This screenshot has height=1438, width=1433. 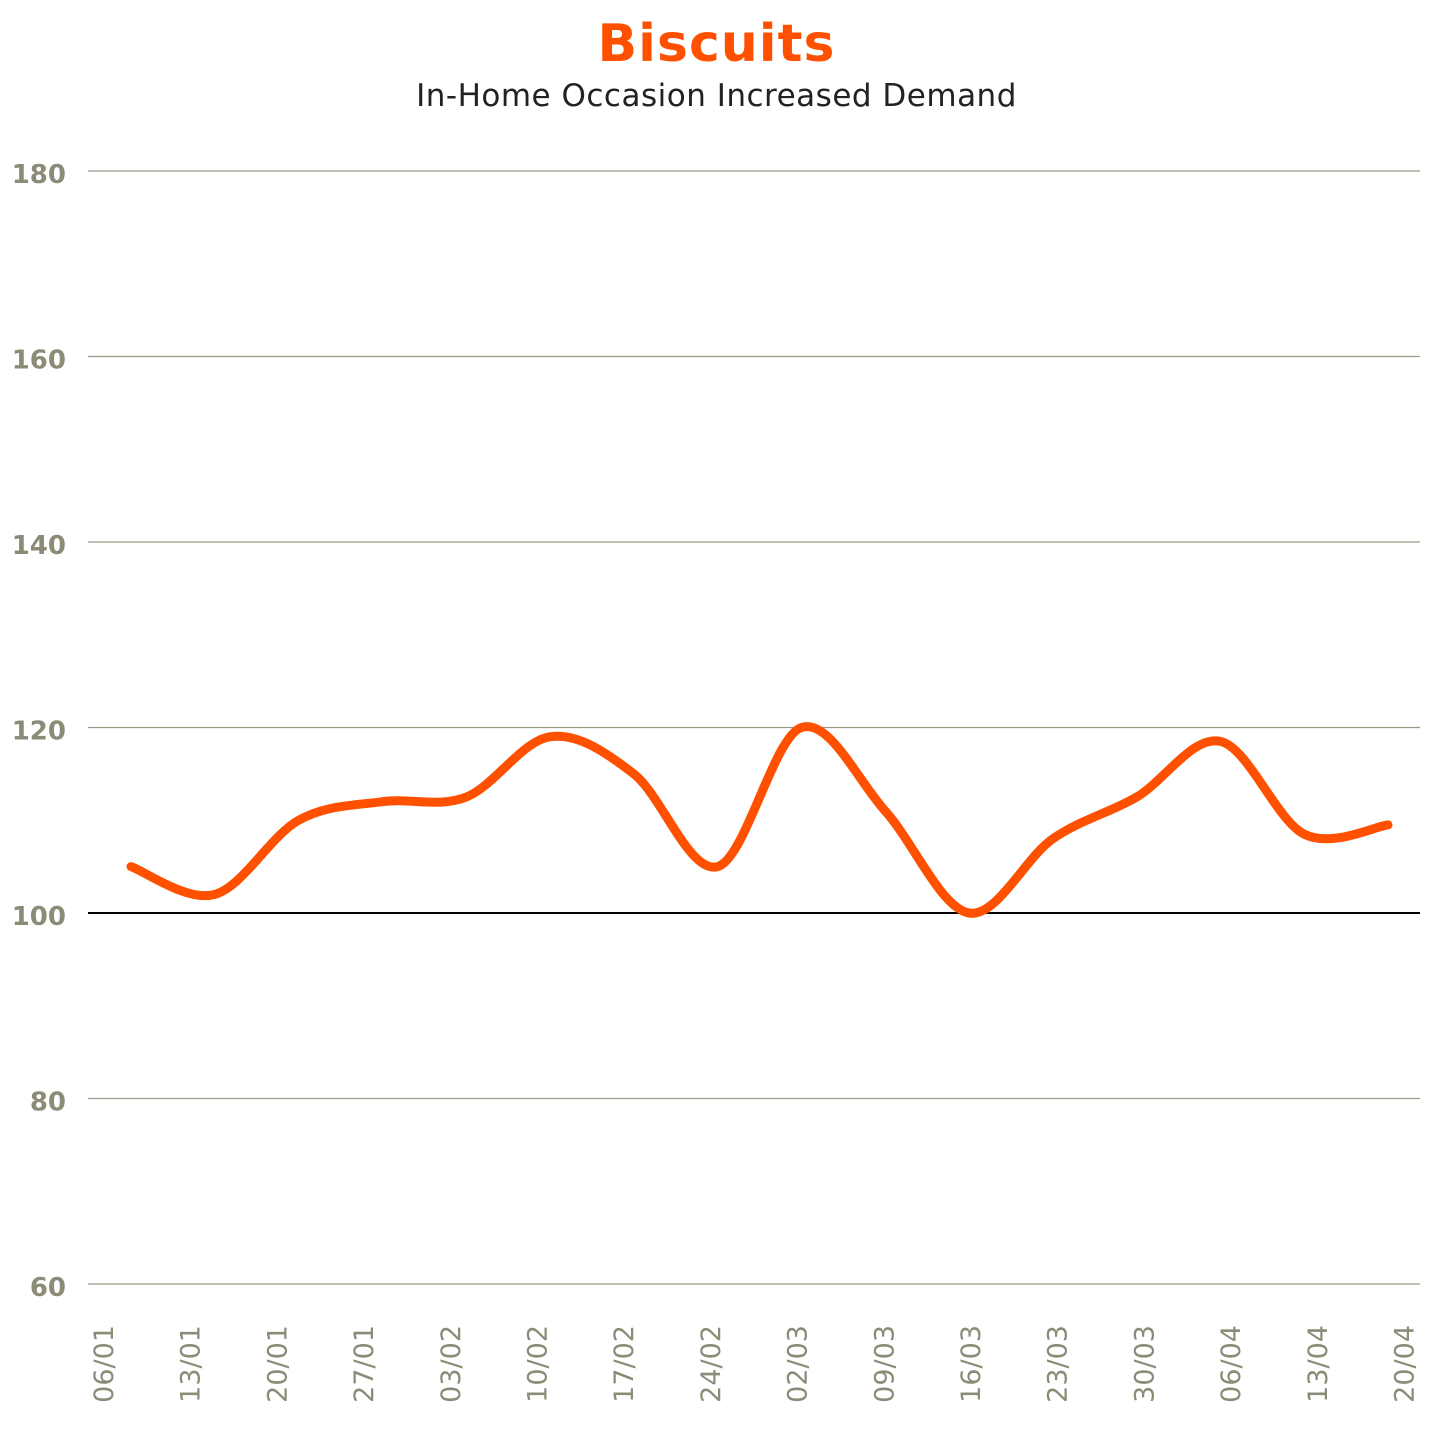 I want to click on x-tick-label: 17/02, so click(x=624, y=1364).